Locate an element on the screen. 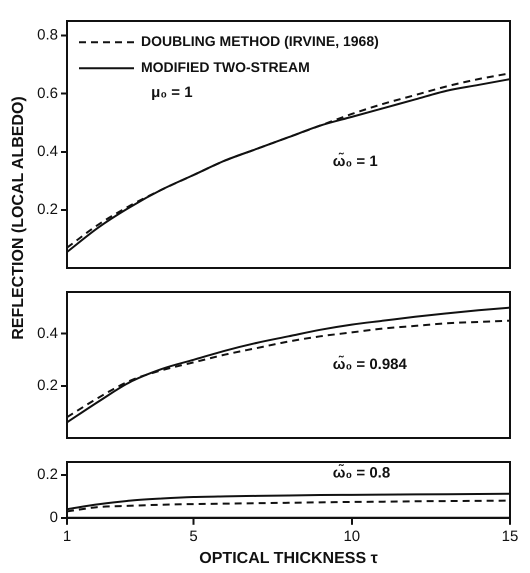 Image resolution: width=530 pixels, height=573 pixels. x-tick-label: 1 is located at coordinates (67, 536).